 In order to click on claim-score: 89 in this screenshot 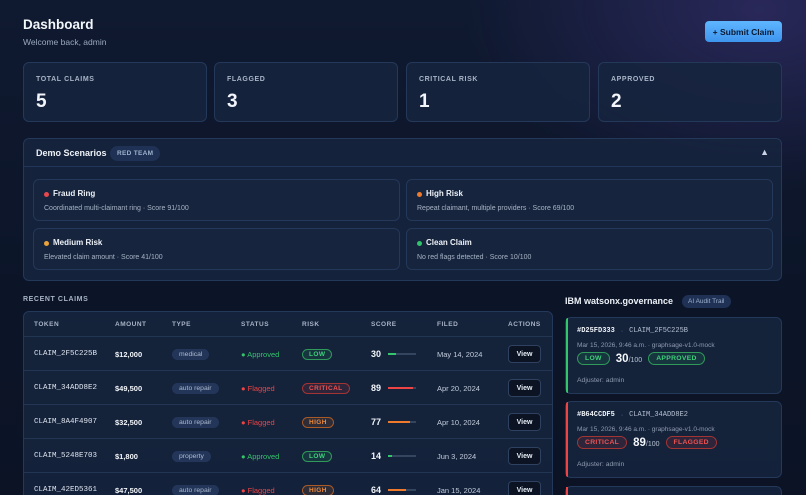, I will do `click(393, 388)`.